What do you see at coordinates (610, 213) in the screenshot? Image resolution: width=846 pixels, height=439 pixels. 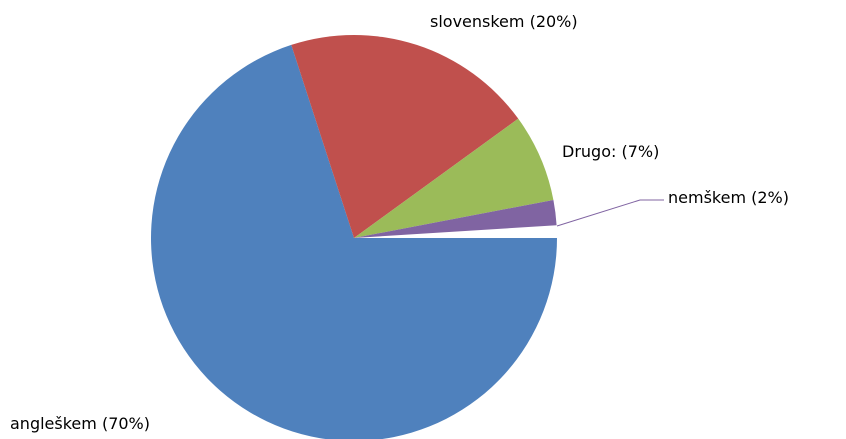 I see `leader-line` at bounding box center [610, 213].